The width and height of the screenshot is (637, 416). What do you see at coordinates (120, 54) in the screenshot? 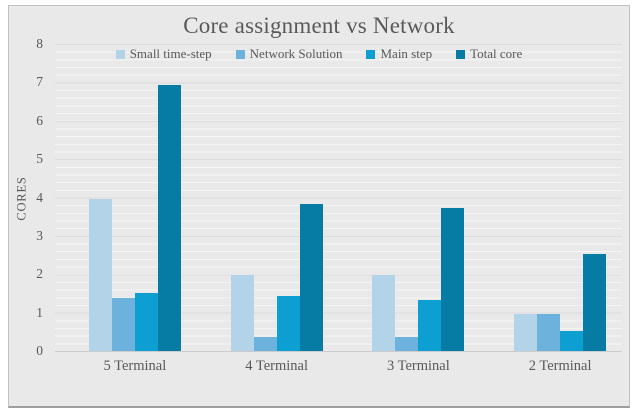
I see `legend-swatch-small-time-step` at bounding box center [120, 54].